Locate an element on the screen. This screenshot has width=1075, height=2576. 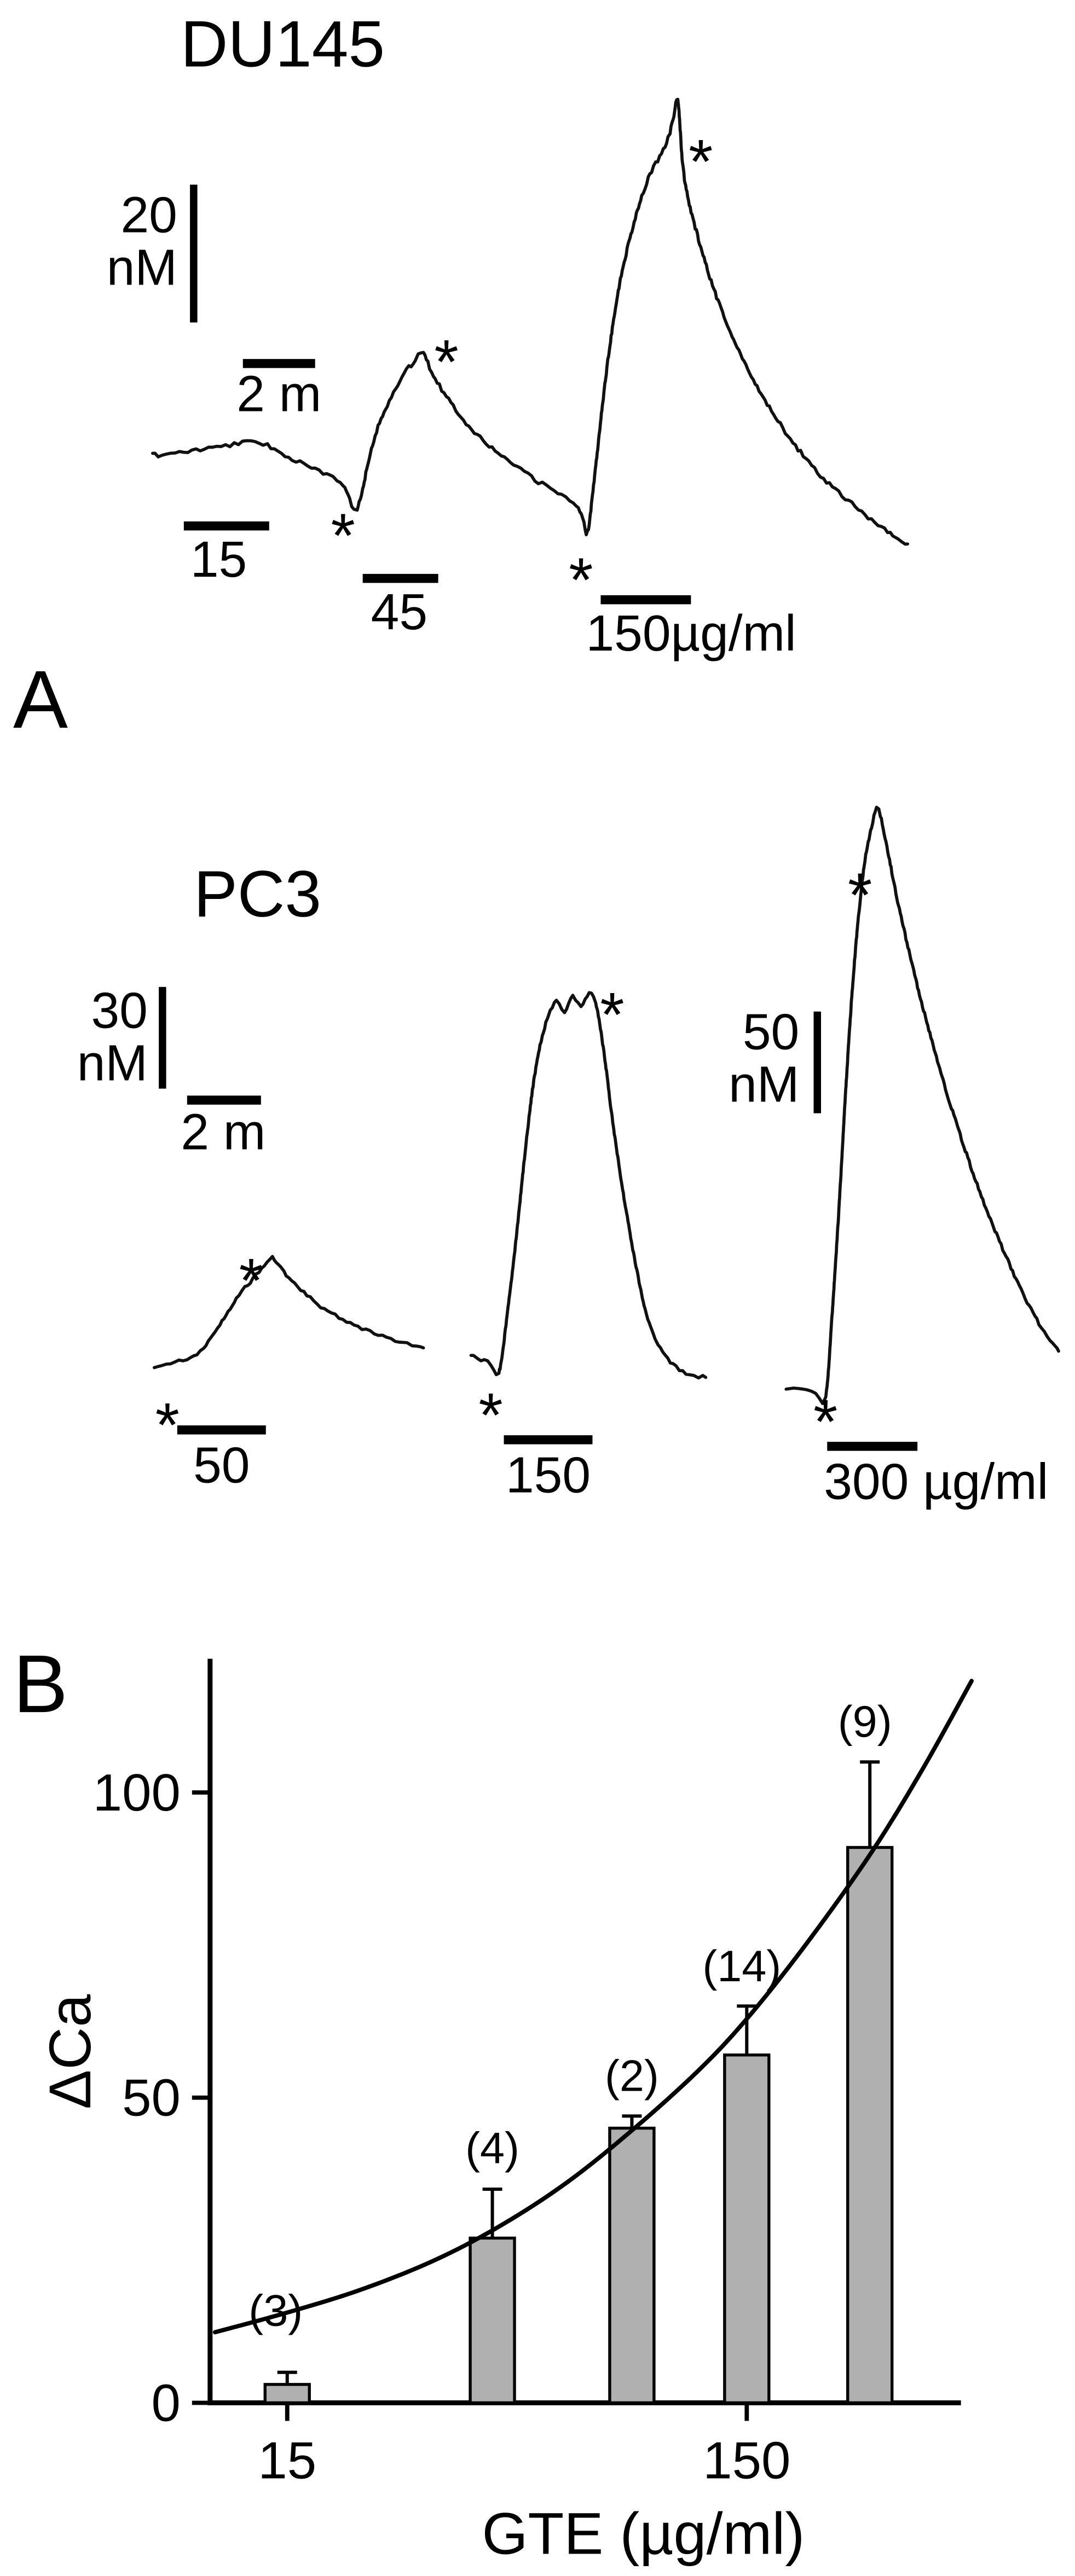
pc3-scale-left-value: 30 is located at coordinates (119, 1010).